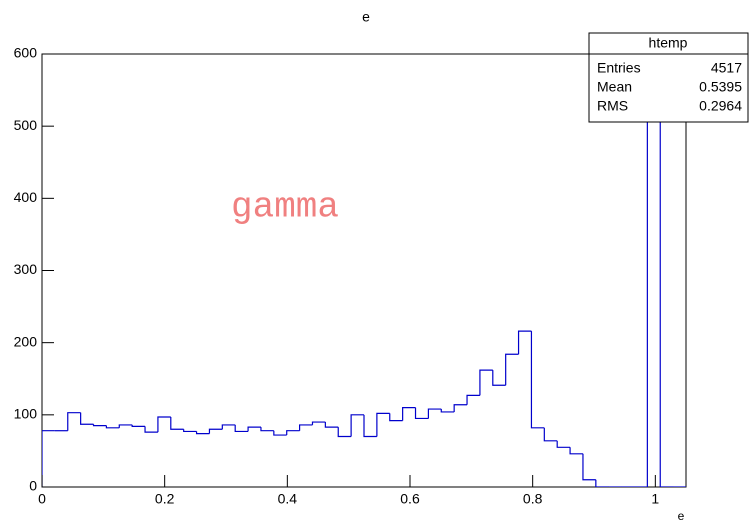 Image resolution: width=749 pixels, height=528 pixels. I want to click on y-tick-label: 300, so click(26, 269).